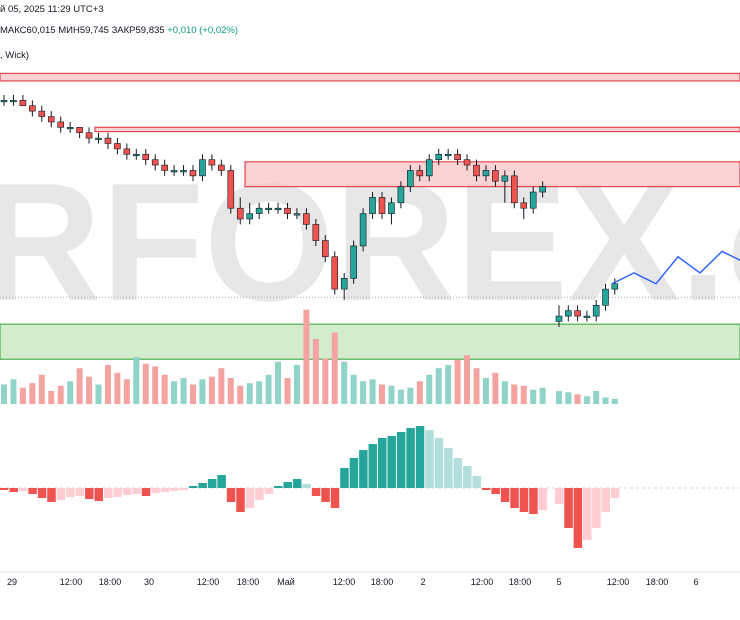  What do you see at coordinates (15, 55) in the screenshot?
I see `series-legend: , Wick)` at bounding box center [15, 55].